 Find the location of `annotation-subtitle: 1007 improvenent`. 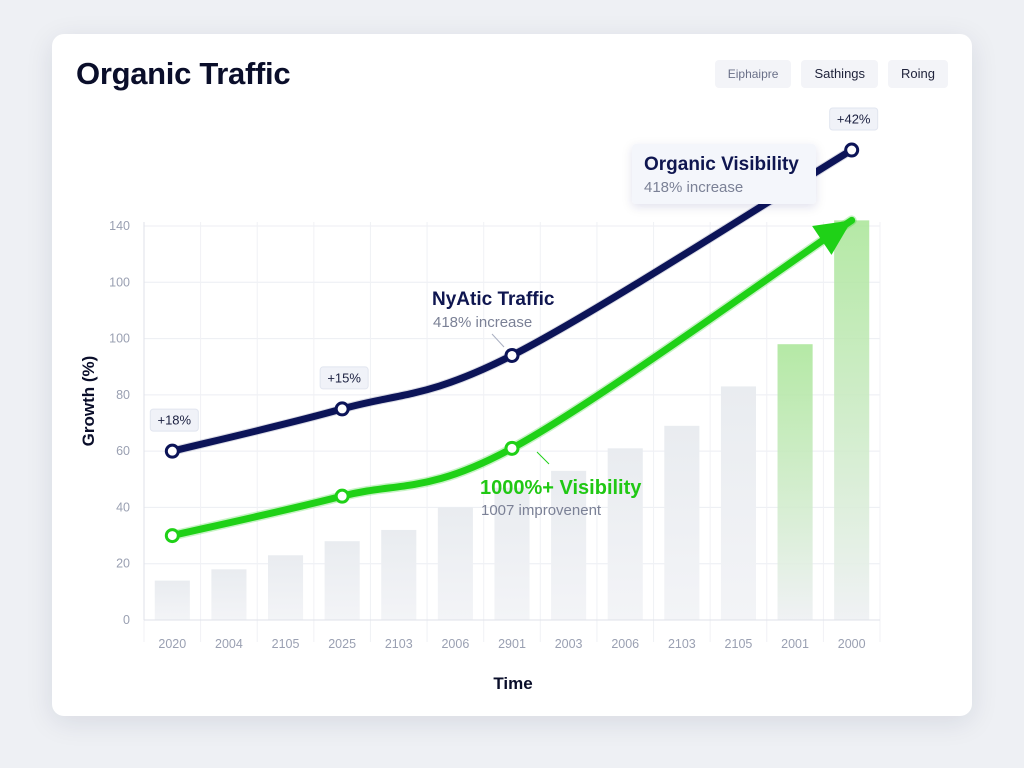

annotation-subtitle: 1007 improvenent is located at coordinates (541, 510).